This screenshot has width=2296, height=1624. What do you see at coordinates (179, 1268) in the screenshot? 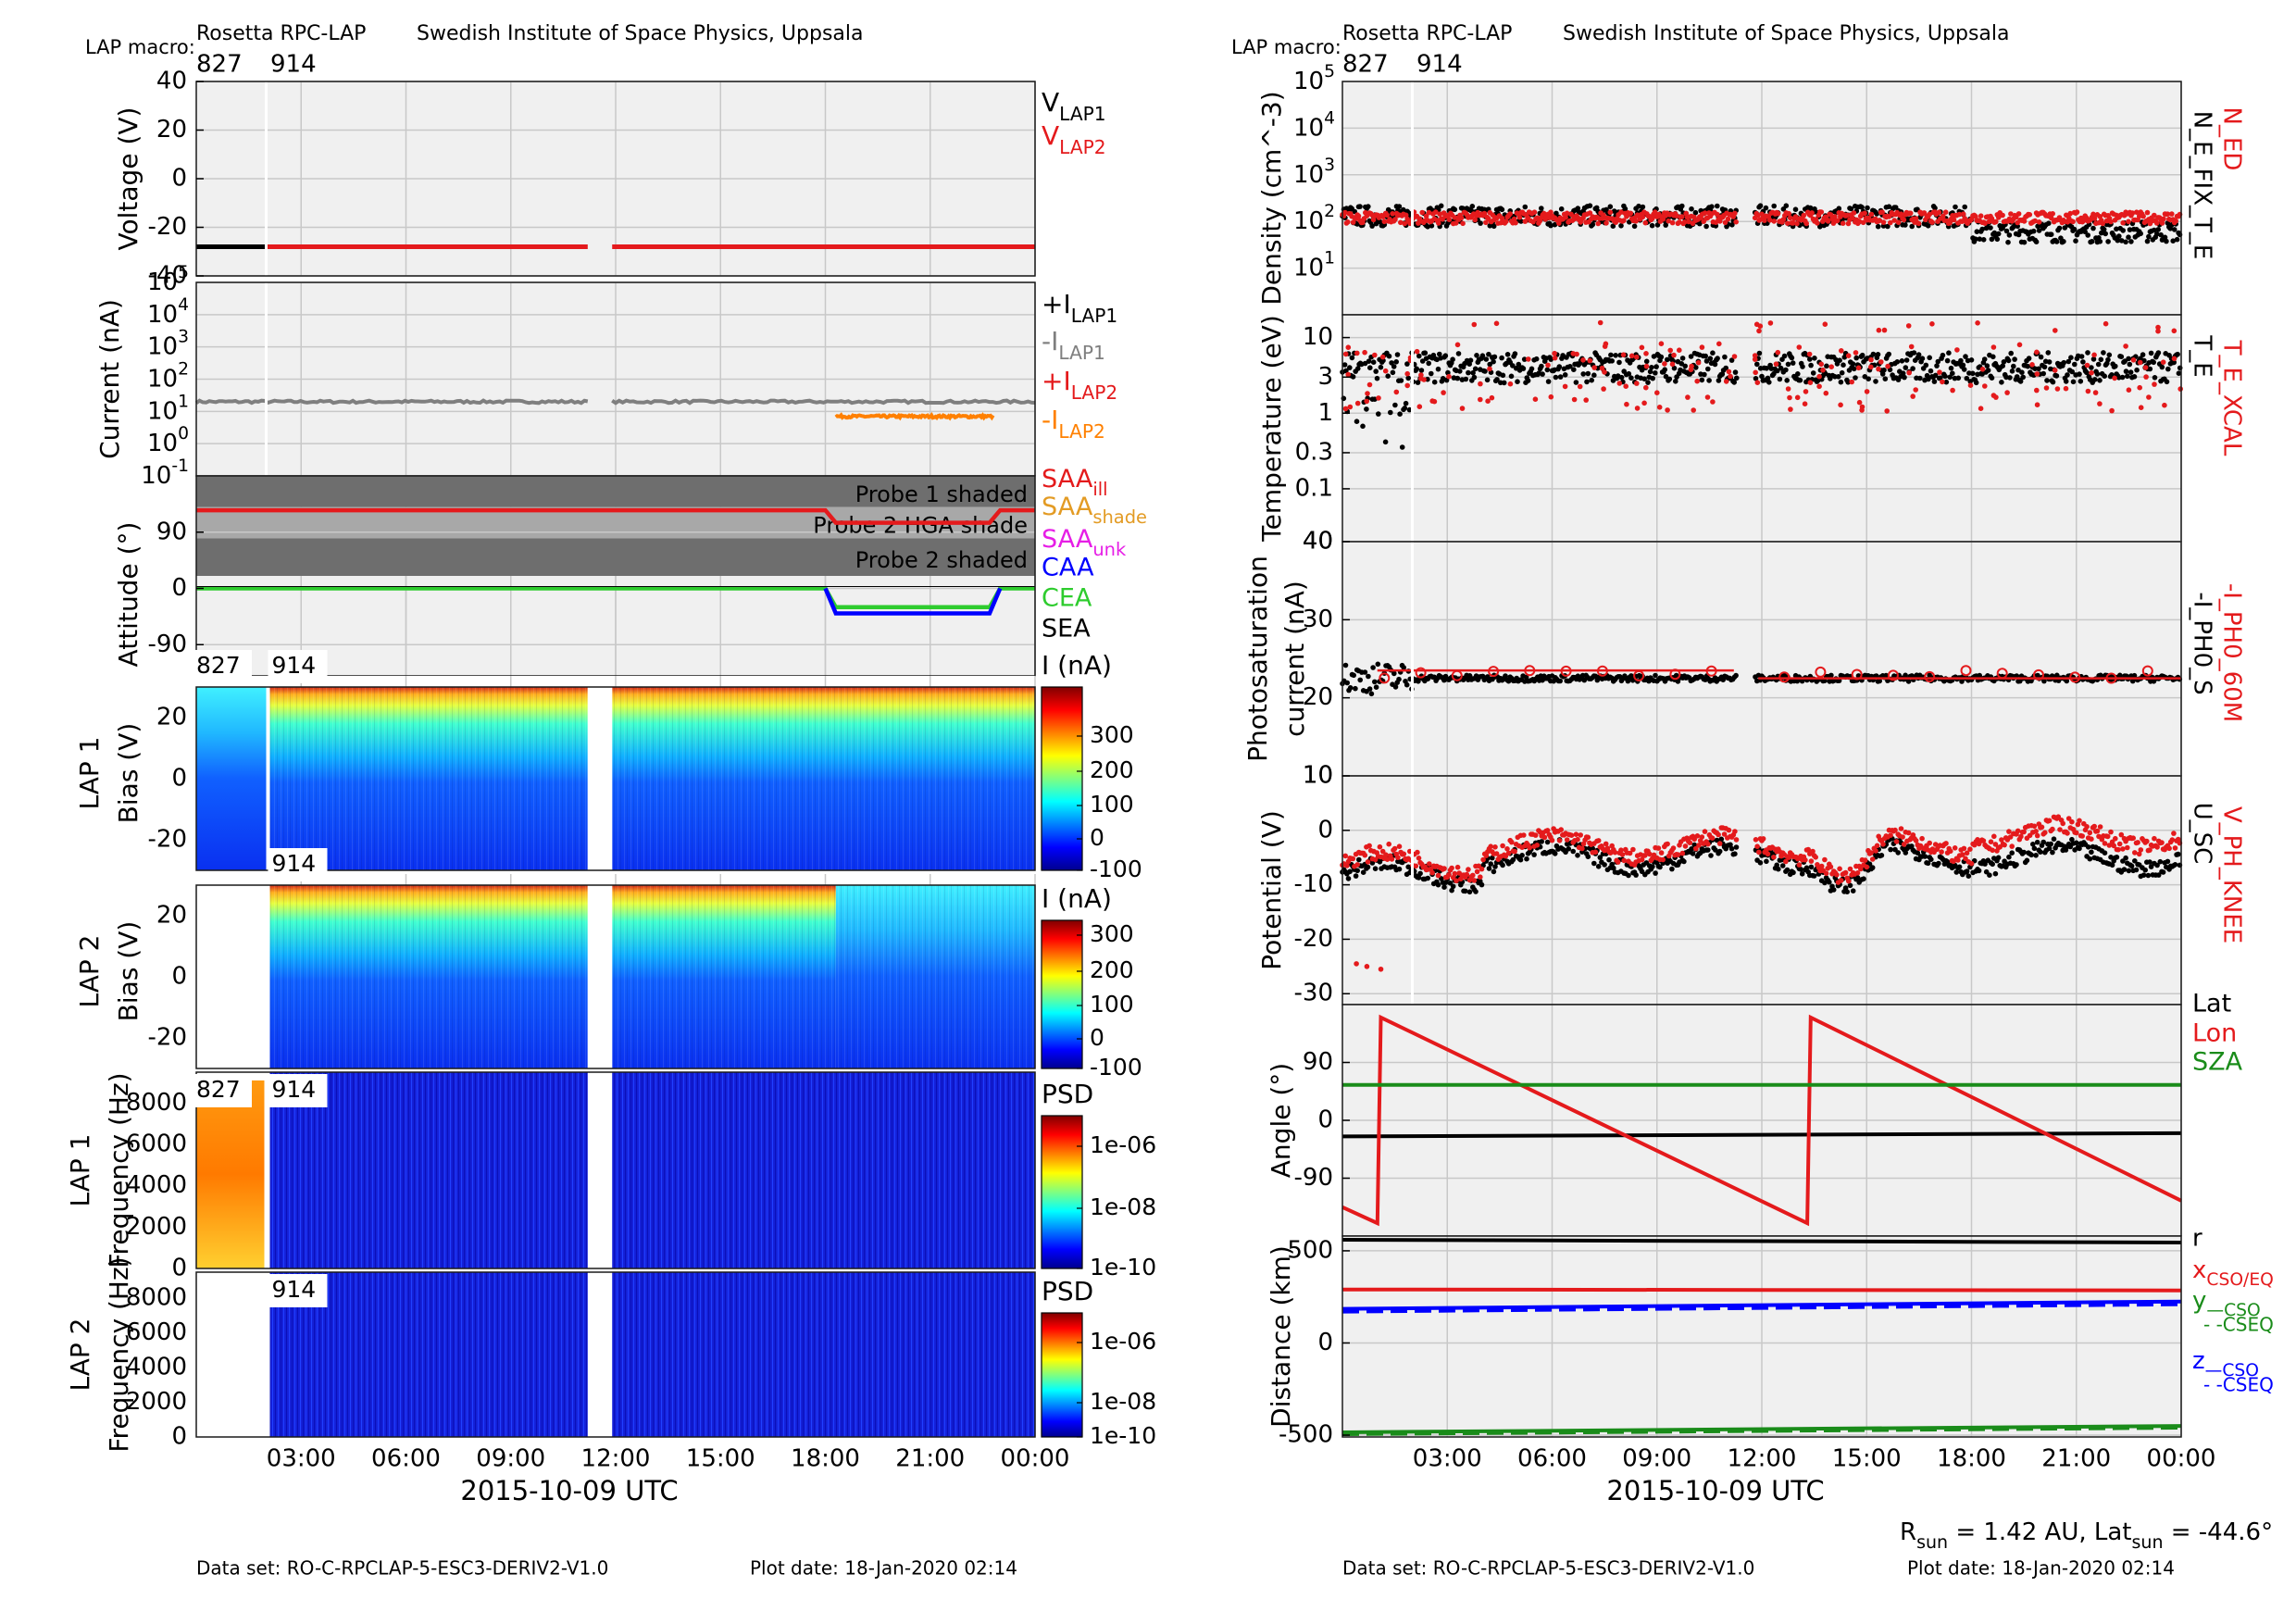
I see `lap1-psd-panel-ytick-label: 0` at bounding box center [179, 1268].